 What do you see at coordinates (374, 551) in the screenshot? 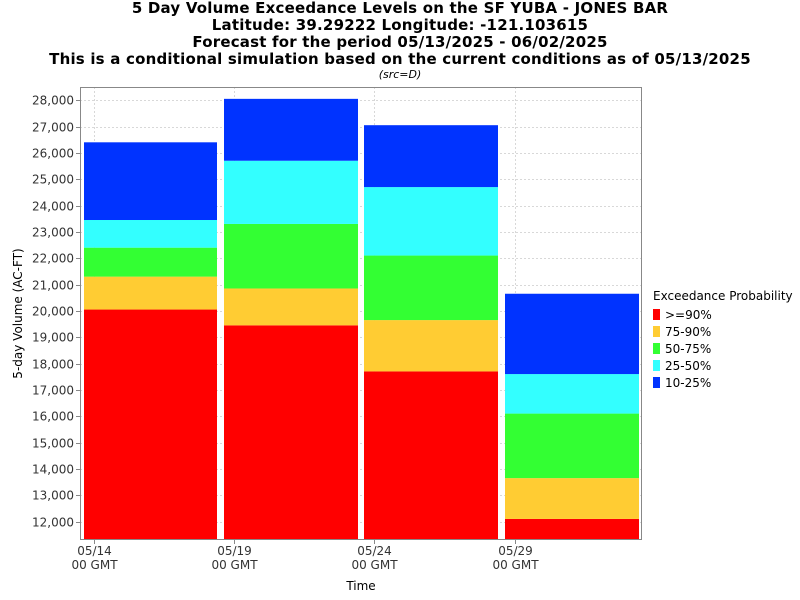
I see `x-tick-date: 05/24` at bounding box center [374, 551].